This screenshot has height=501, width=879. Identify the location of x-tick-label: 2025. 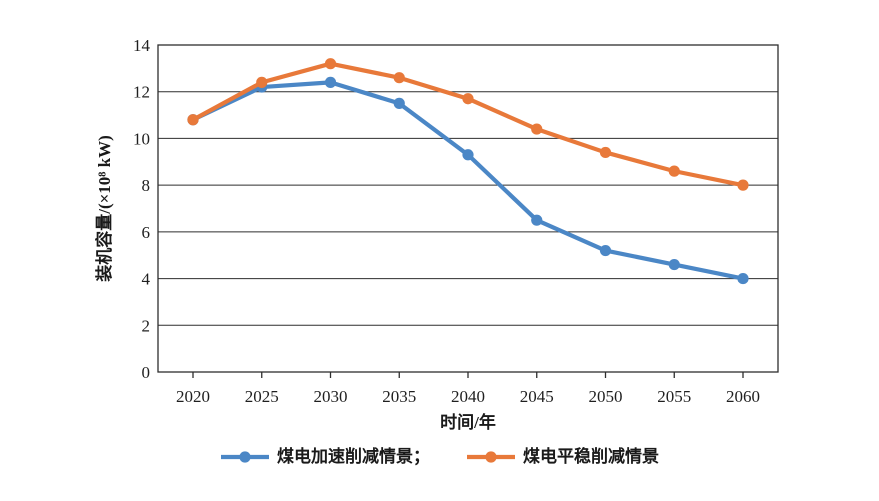
(262, 396).